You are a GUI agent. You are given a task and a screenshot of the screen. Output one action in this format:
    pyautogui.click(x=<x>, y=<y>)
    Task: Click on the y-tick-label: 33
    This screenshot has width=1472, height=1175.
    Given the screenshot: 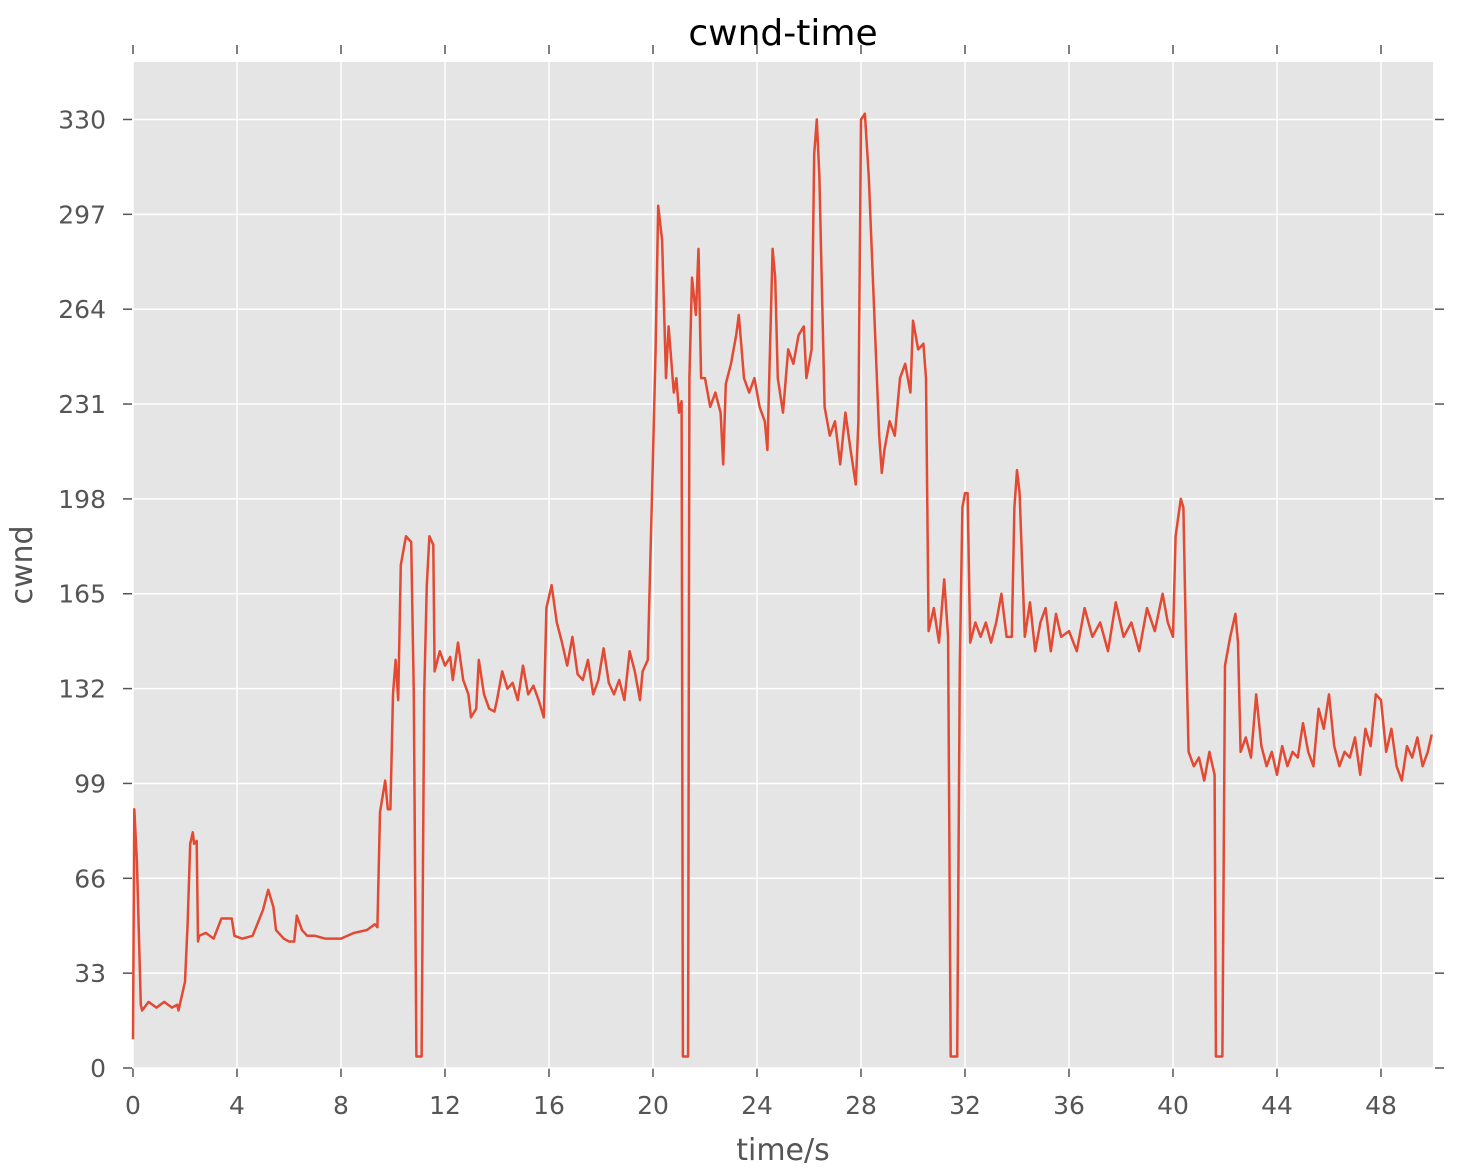 What is the action you would take?
    pyautogui.click(x=90, y=973)
    